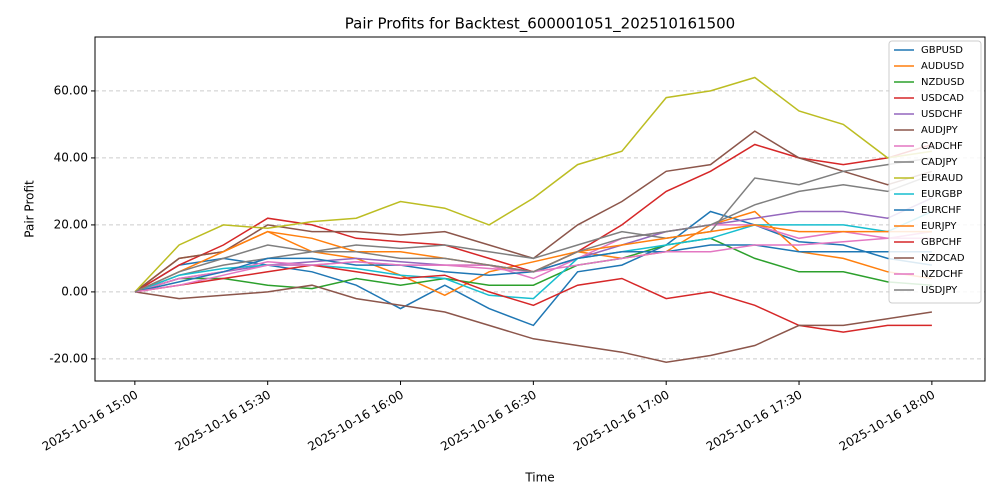 Image resolution: width=1000 pixels, height=504 pixels. What do you see at coordinates (488, 420) in the screenshot?
I see `x-tick-label: 2025-10-16 16:30` at bounding box center [488, 420].